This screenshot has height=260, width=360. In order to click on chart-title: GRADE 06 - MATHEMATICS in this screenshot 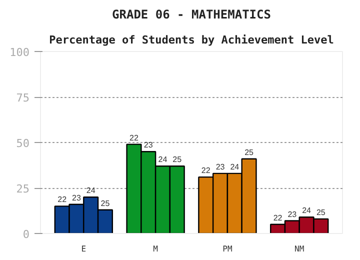, I will do `click(191, 15)`.